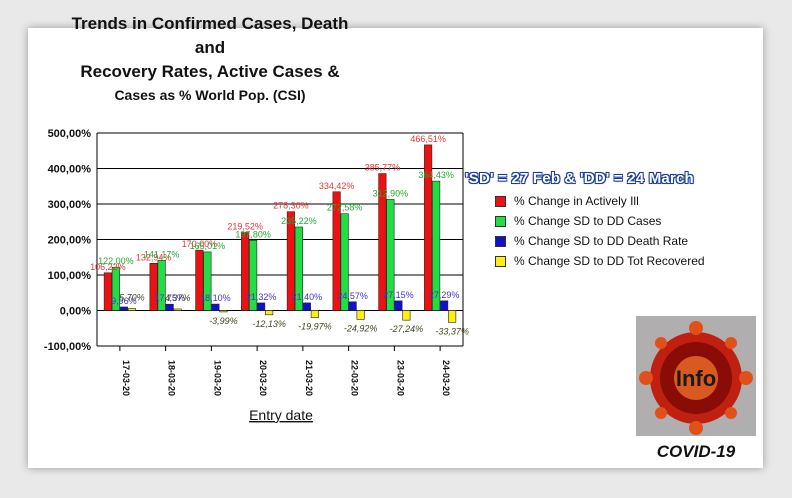 Image resolution: width=792 pixels, height=498 pixels. Describe the element at coordinates (253, 234) in the screenshot. I see `data-label: 197,80%` at that location.